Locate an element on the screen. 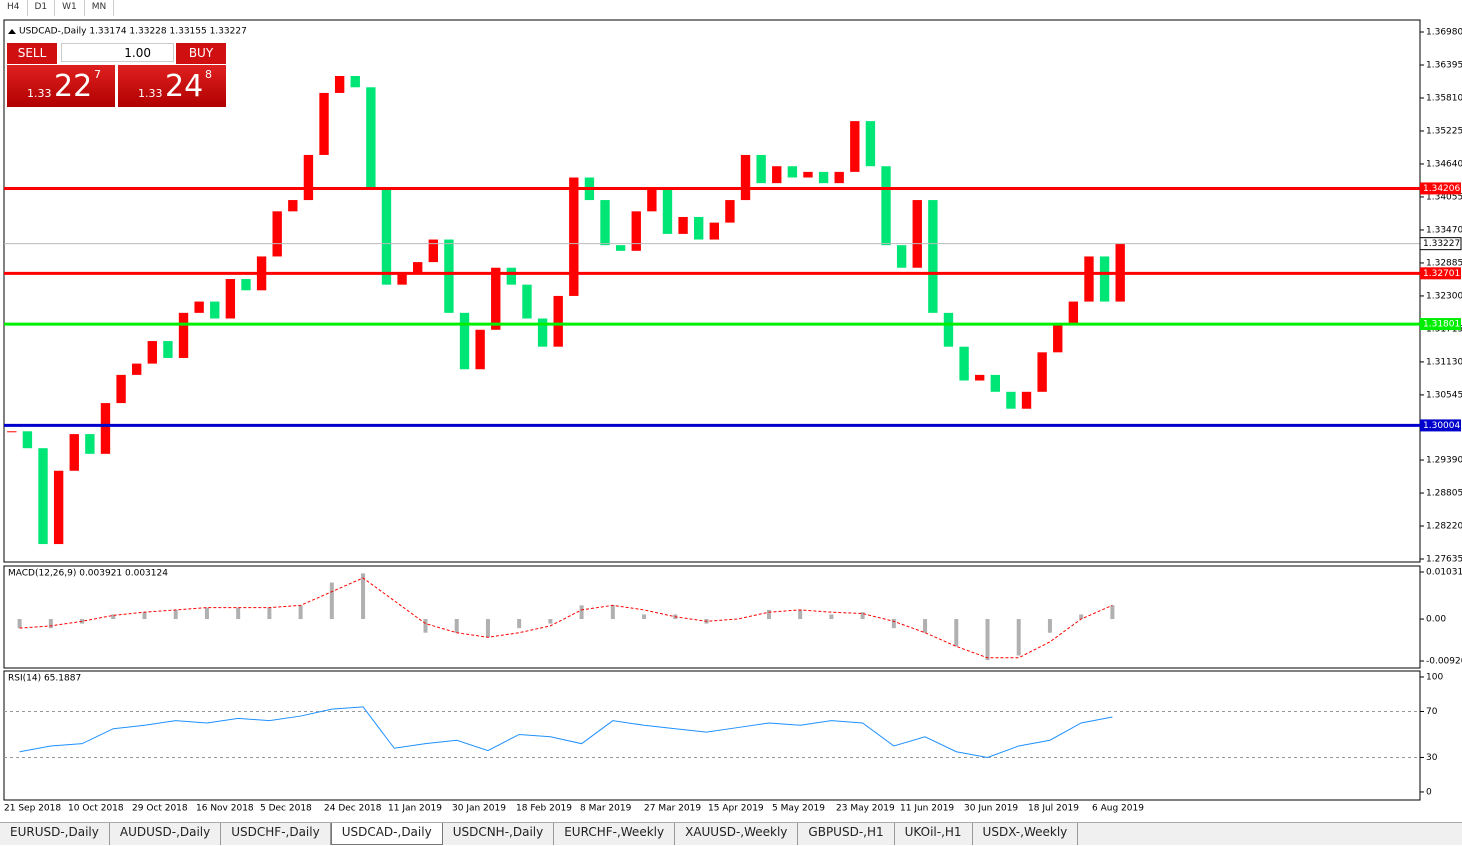  chart-tab: USDX-,Weekly is located at coordinates (1026, 834).